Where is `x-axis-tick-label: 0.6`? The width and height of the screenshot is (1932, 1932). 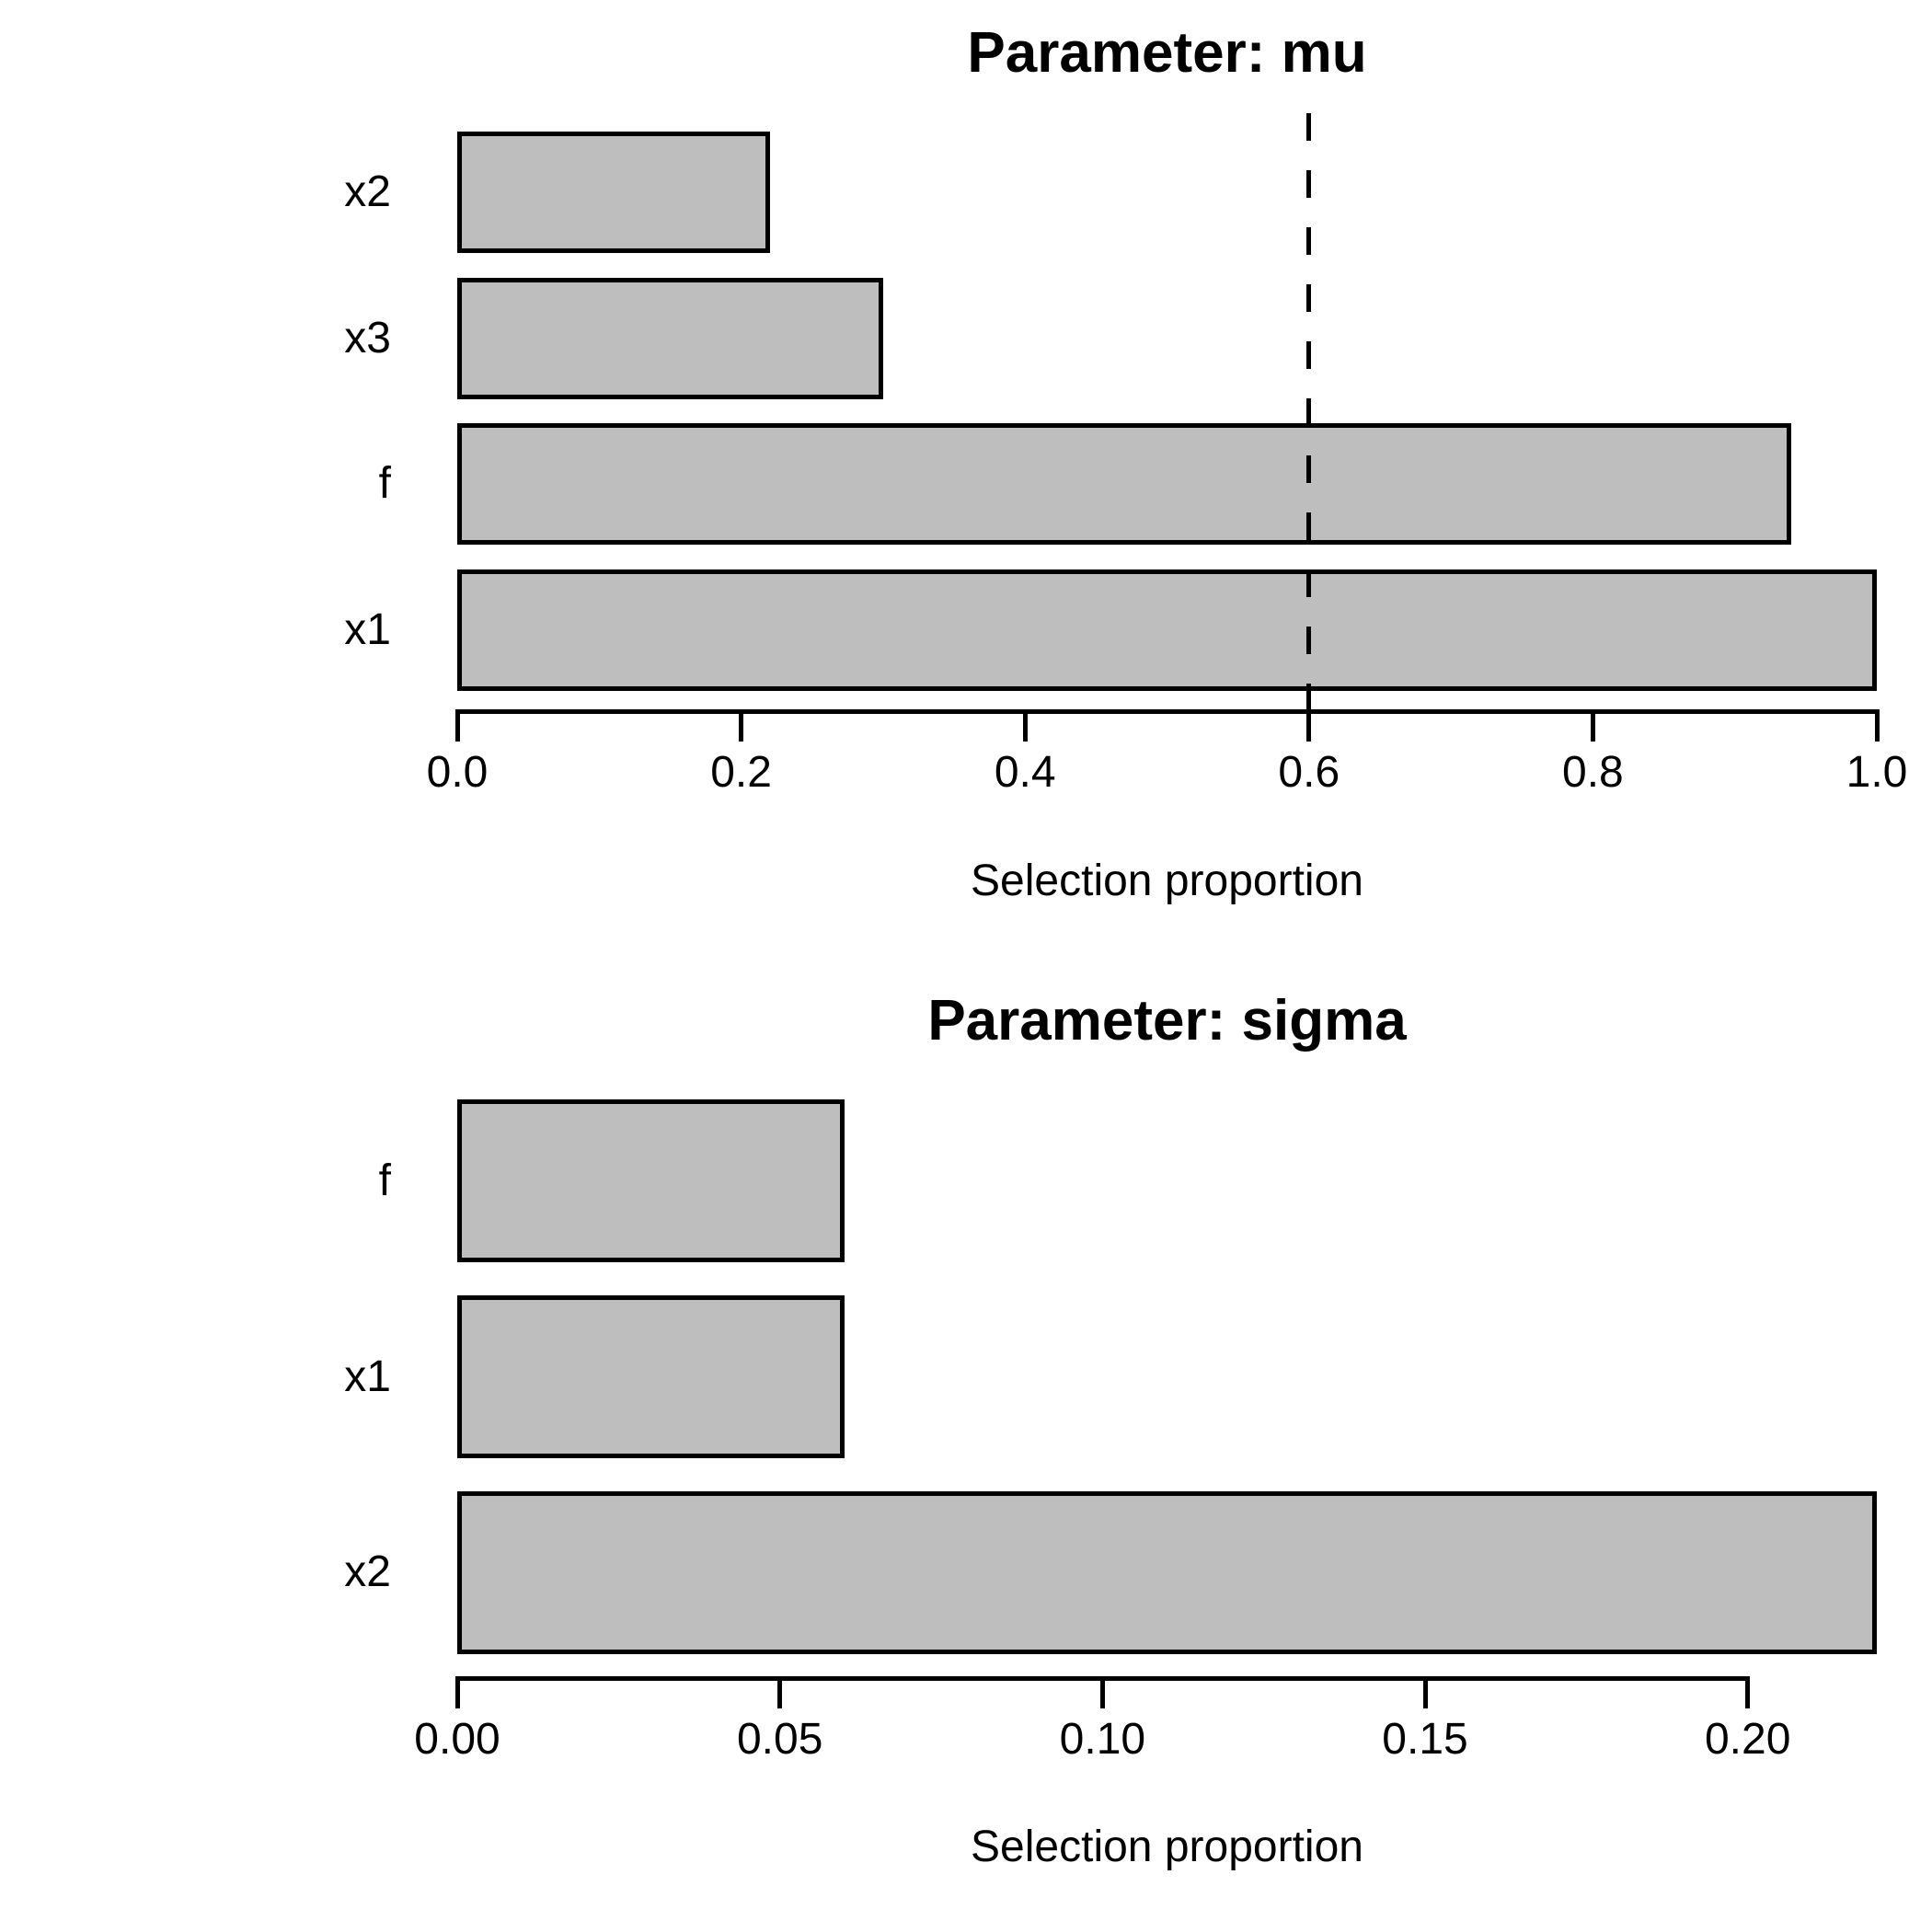 x-axis-tick-label: 0.6 is located at coordinates (1309, 772).